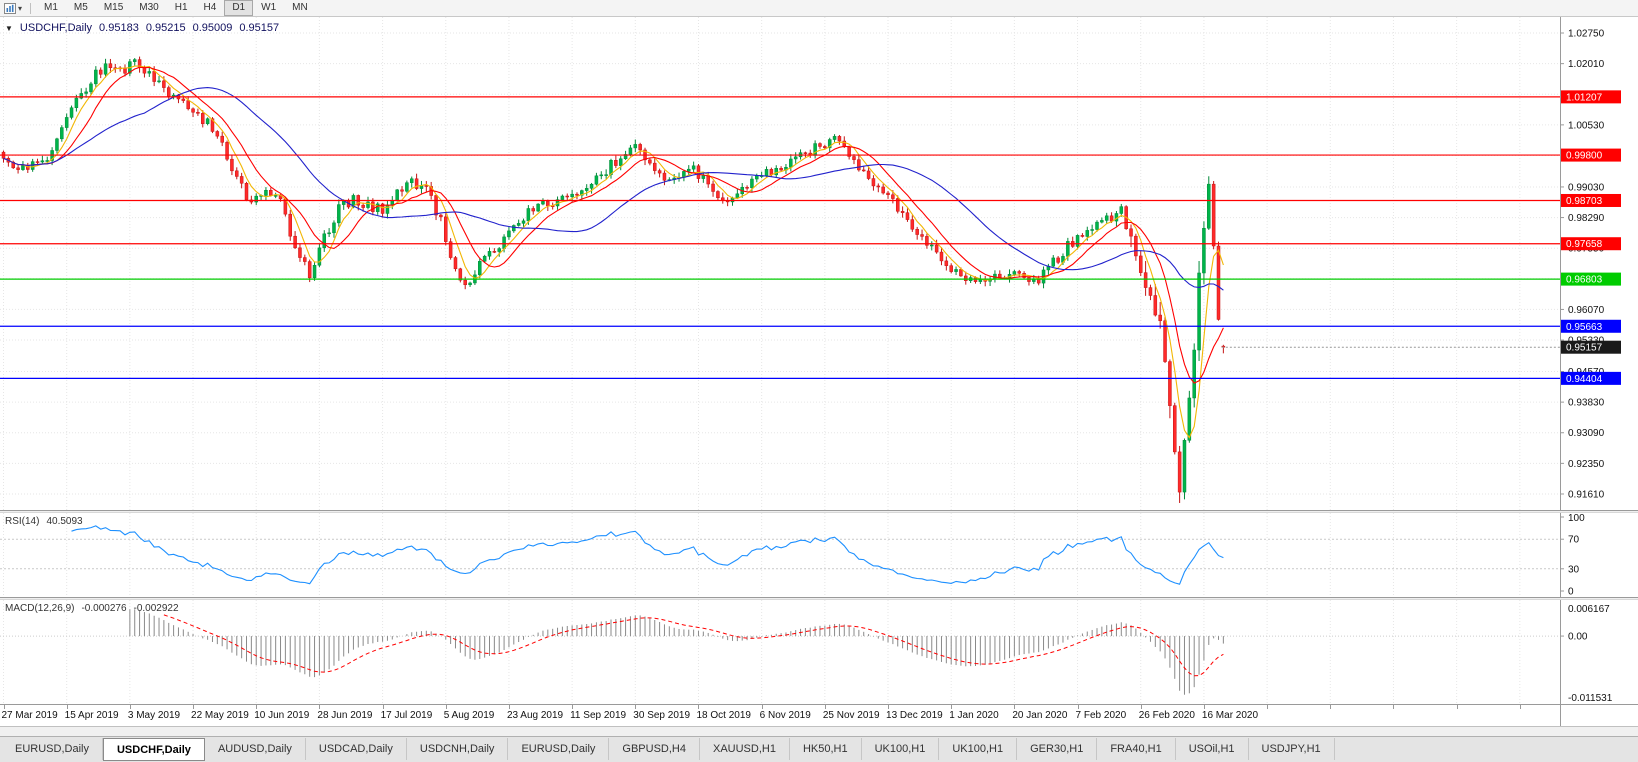 This screenshot has width=1638, height=762. Describe the element at coordinates (1576, 518) in the screenshot. I see `rsi-axis-label: 100` at that location.